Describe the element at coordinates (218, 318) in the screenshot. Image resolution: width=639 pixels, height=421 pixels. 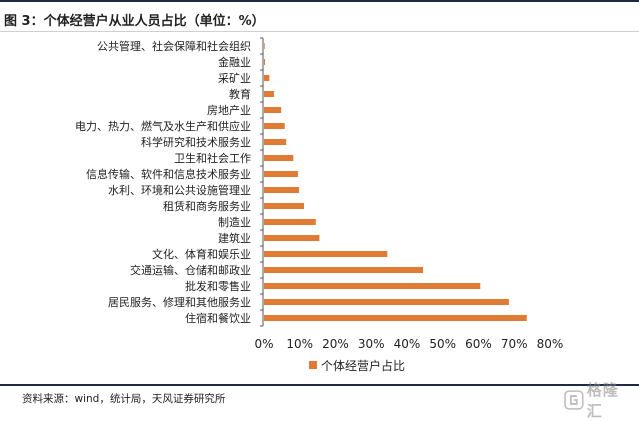
I see `category-label: 住宿和餐饮业` at that location.